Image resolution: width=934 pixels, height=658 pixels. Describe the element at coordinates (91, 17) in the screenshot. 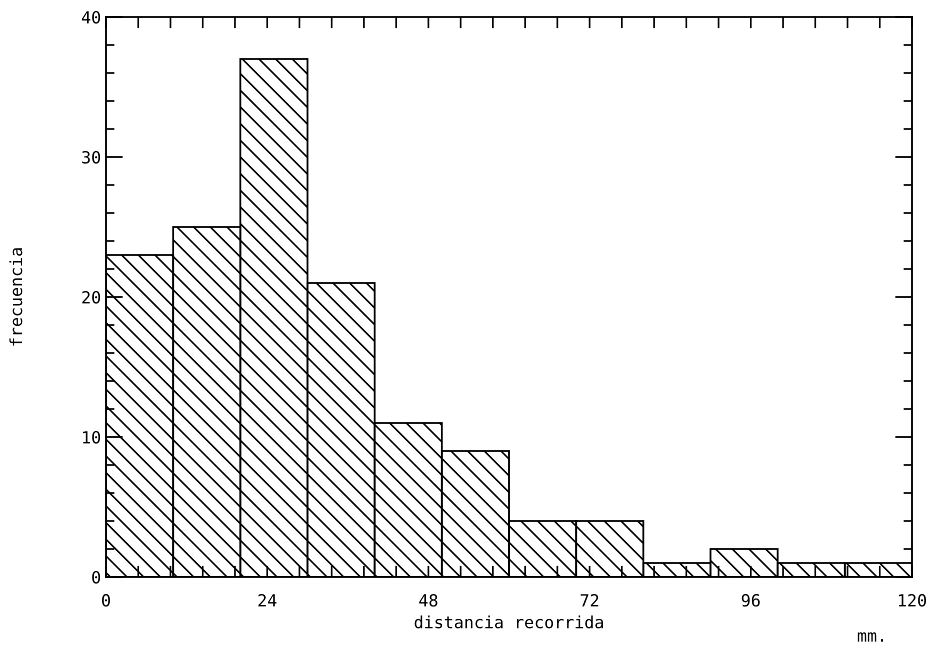

I see `y-tick-label: 40` at that location.